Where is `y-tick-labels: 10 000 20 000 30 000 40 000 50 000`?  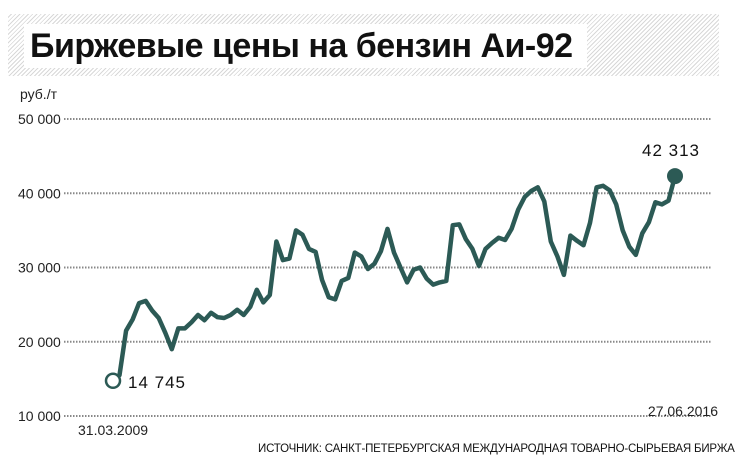
y-tick-labels: 10 000 20 000 30 000 40 000 50 000 is located at coordinates (39, 267).